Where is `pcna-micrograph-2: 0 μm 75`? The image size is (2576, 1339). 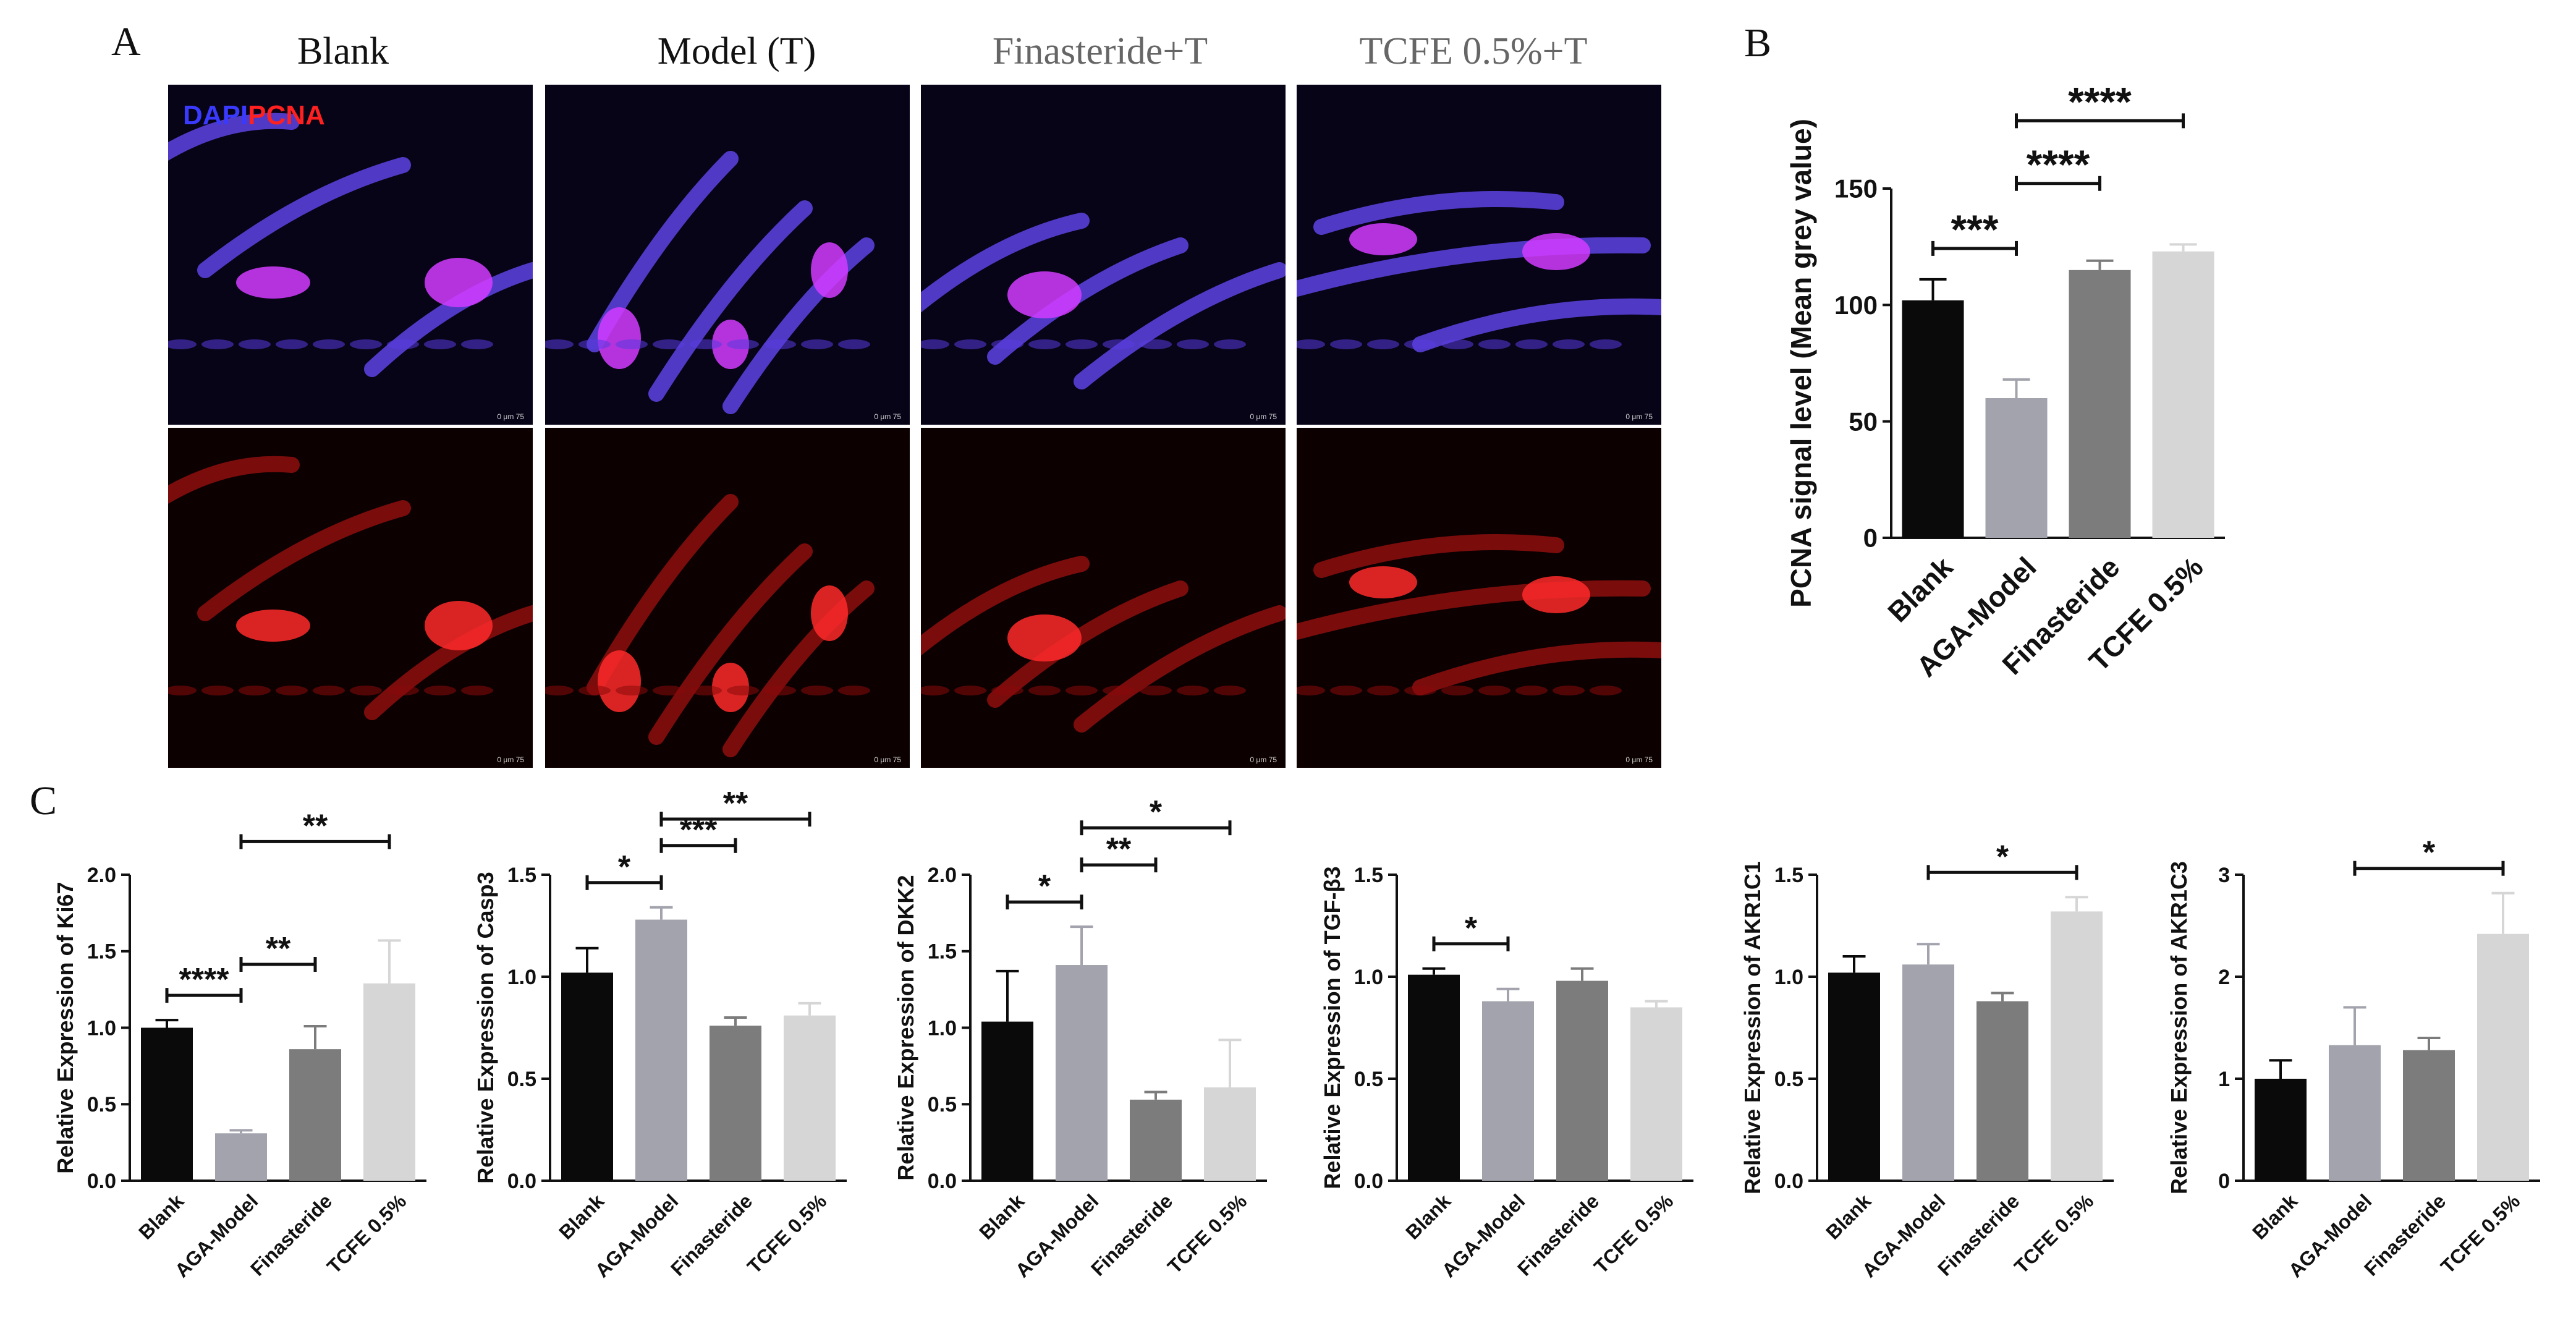
pcna-micrograph-2: 0 μm 75 is located at coordinates (727, 598).